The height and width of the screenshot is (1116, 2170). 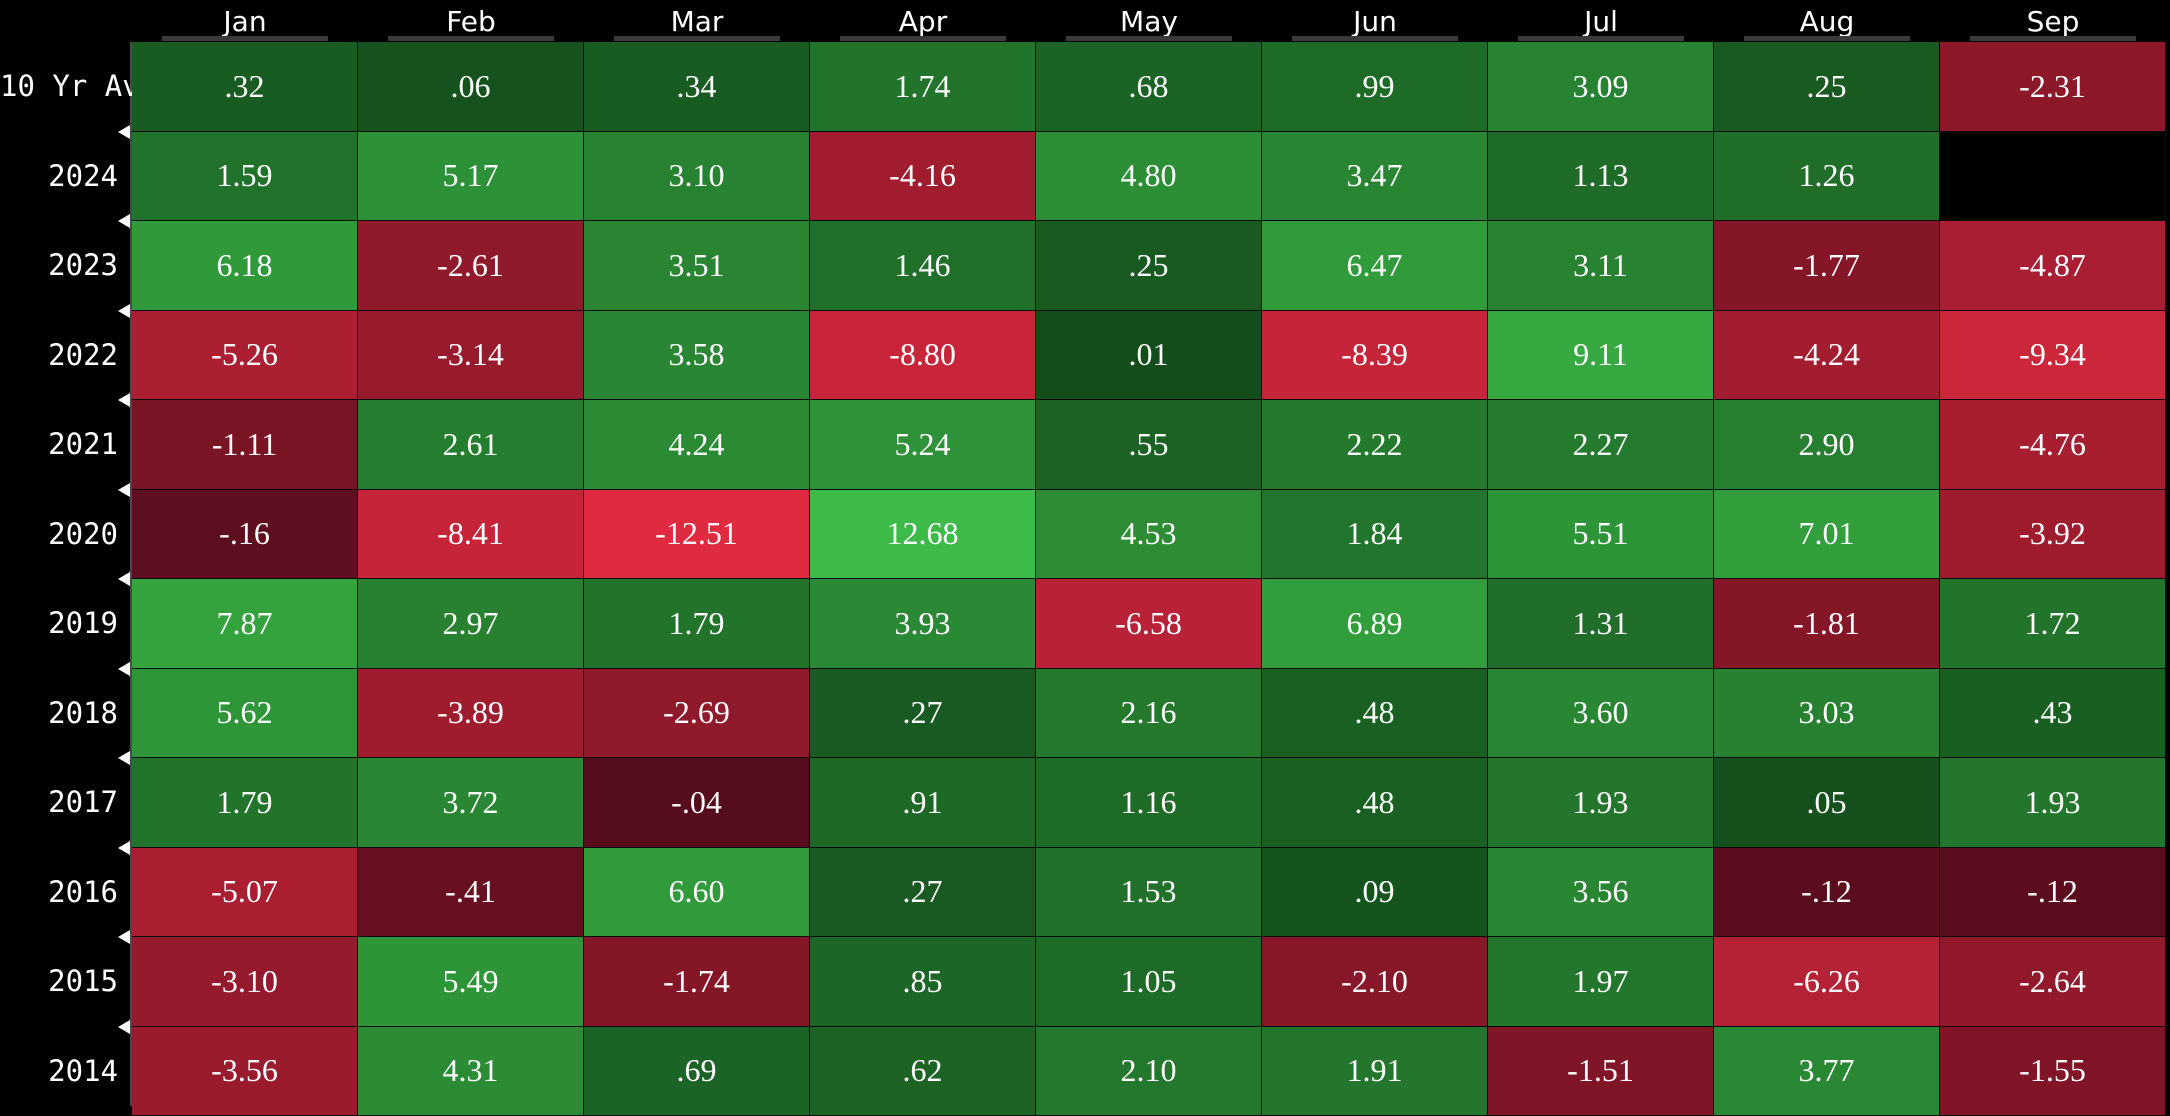 I want to click on heatmap-cell: .85, so click(x=923, y=982).